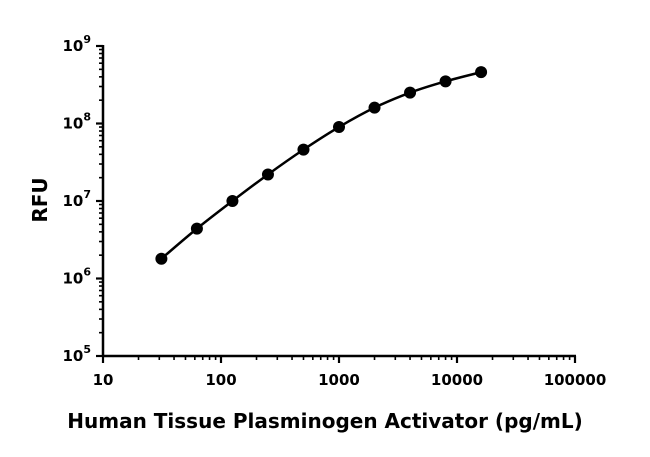 The image size is (650, 457). What do you see at coordinates (76, 277) in the screenshot?
I see `y-tick-label: 10⁶` at bounding box center [76, 277].